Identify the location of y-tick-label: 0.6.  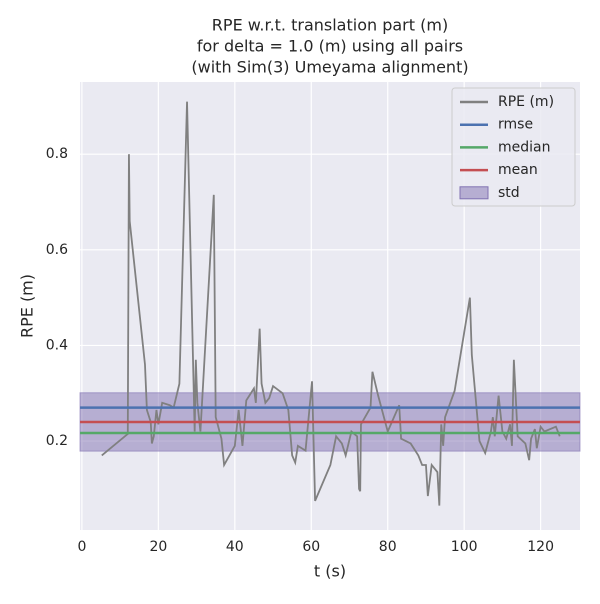
(57, 250).